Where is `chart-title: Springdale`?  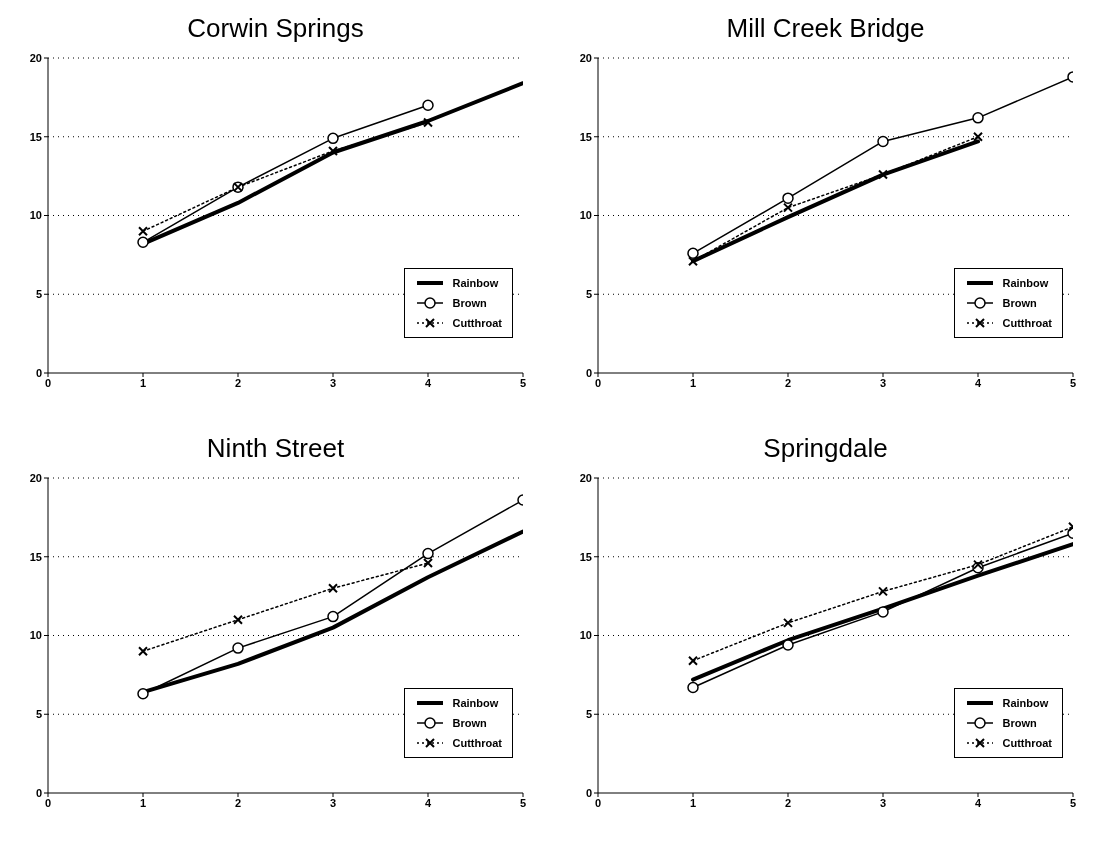 chart-title: Springdale is located at coordinates (825, 448).